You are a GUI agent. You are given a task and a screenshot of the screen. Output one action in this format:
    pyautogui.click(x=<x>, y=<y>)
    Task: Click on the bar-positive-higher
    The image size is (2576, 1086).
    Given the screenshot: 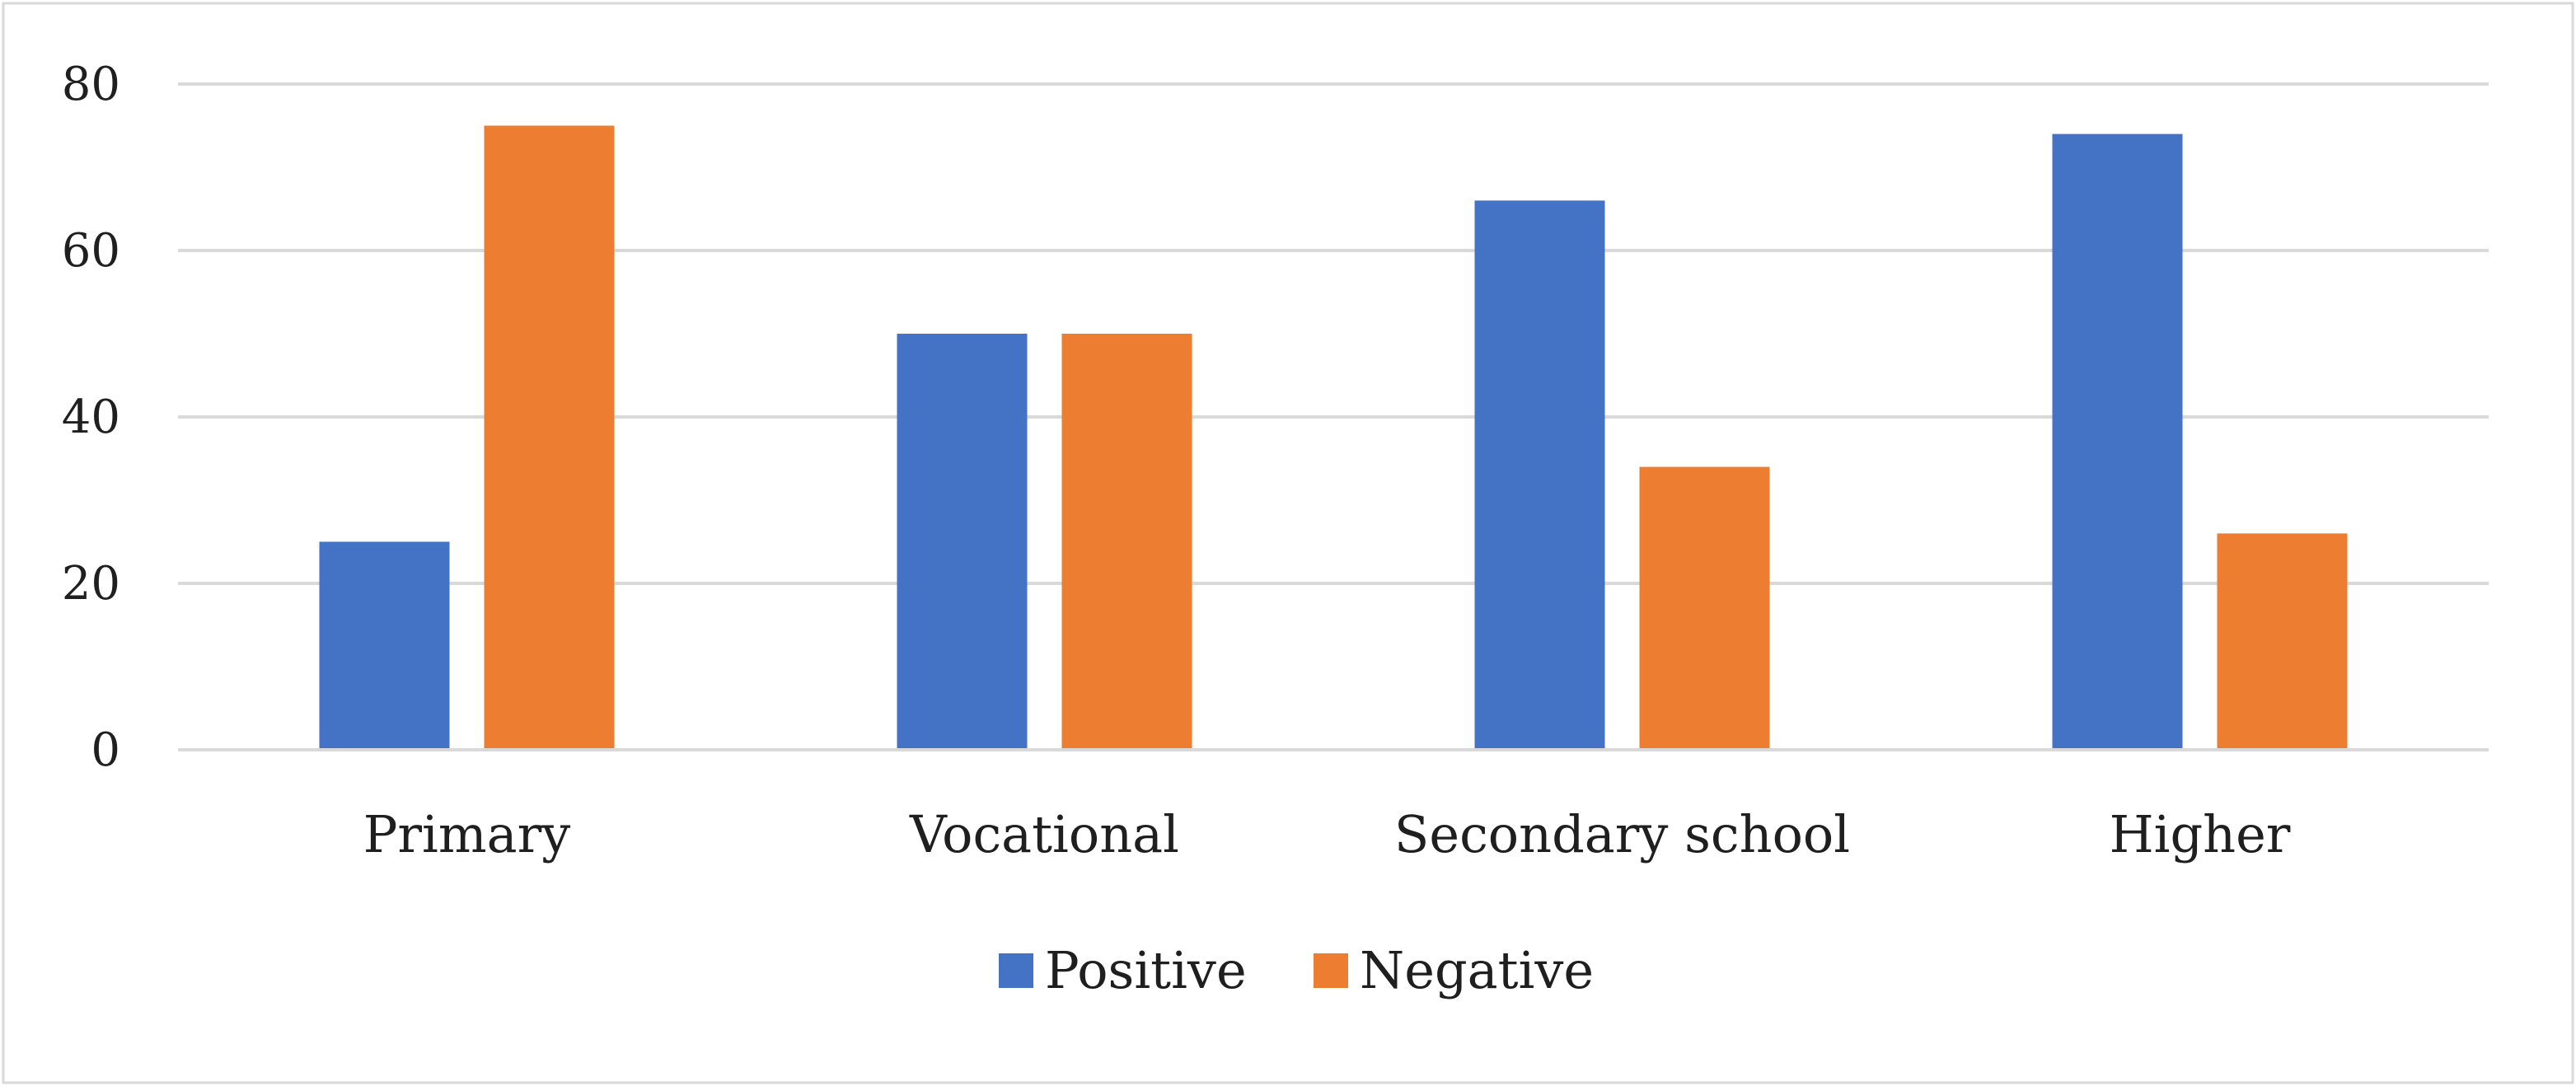 What is the action you would take?
    pyautogui.click(x=2117, y=442)
    